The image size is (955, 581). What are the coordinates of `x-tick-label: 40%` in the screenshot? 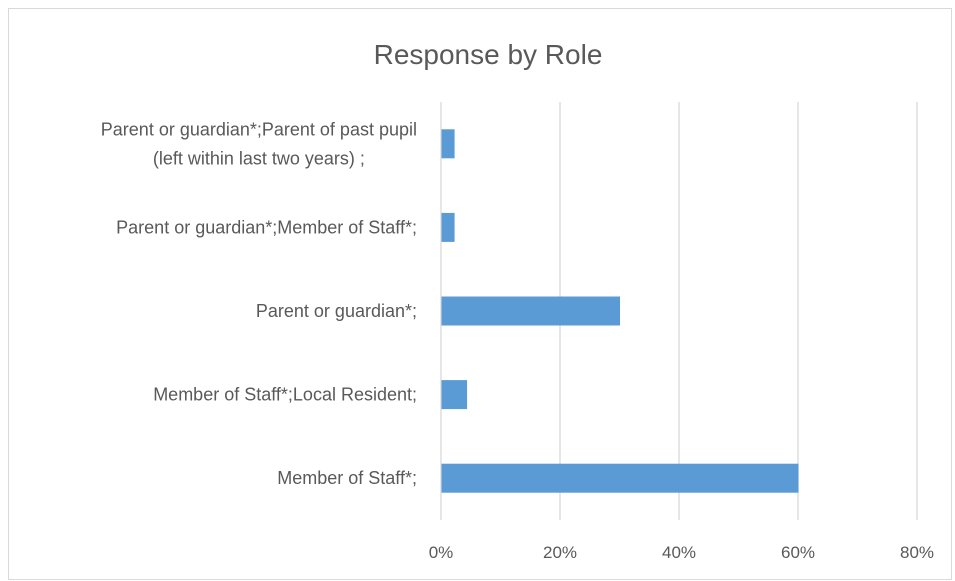 It's located at (679, 552).